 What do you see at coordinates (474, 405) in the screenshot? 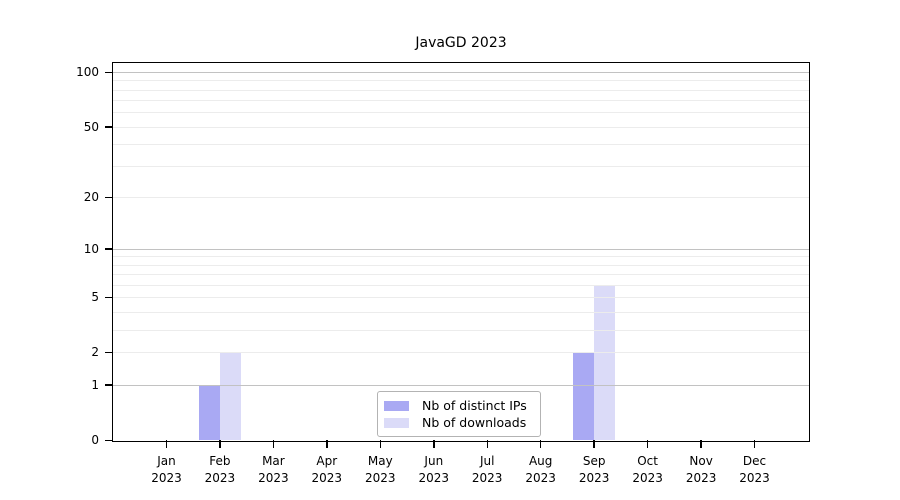
I see `legend-label: Nb of distinct IPs` at bounding box center [474, 405].